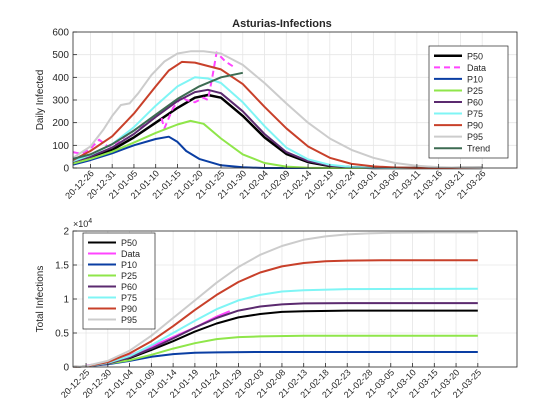  I want to click on y-tick-label: 400, so click(60, 78).